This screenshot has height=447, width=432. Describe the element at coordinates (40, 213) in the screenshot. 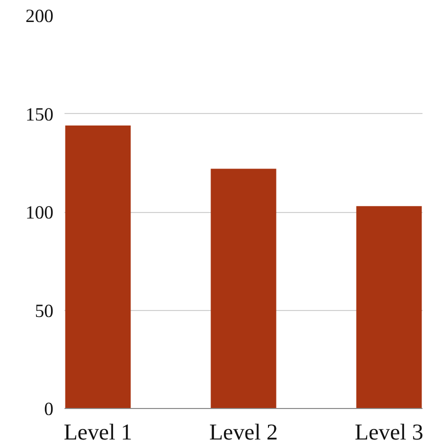

I see `y-tick-label: 100` at that location.